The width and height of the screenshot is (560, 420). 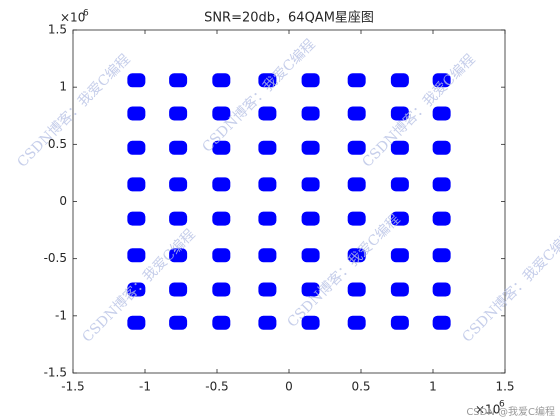 I want to click on x-tick-label: -1.5, so click(x=72, y=387).